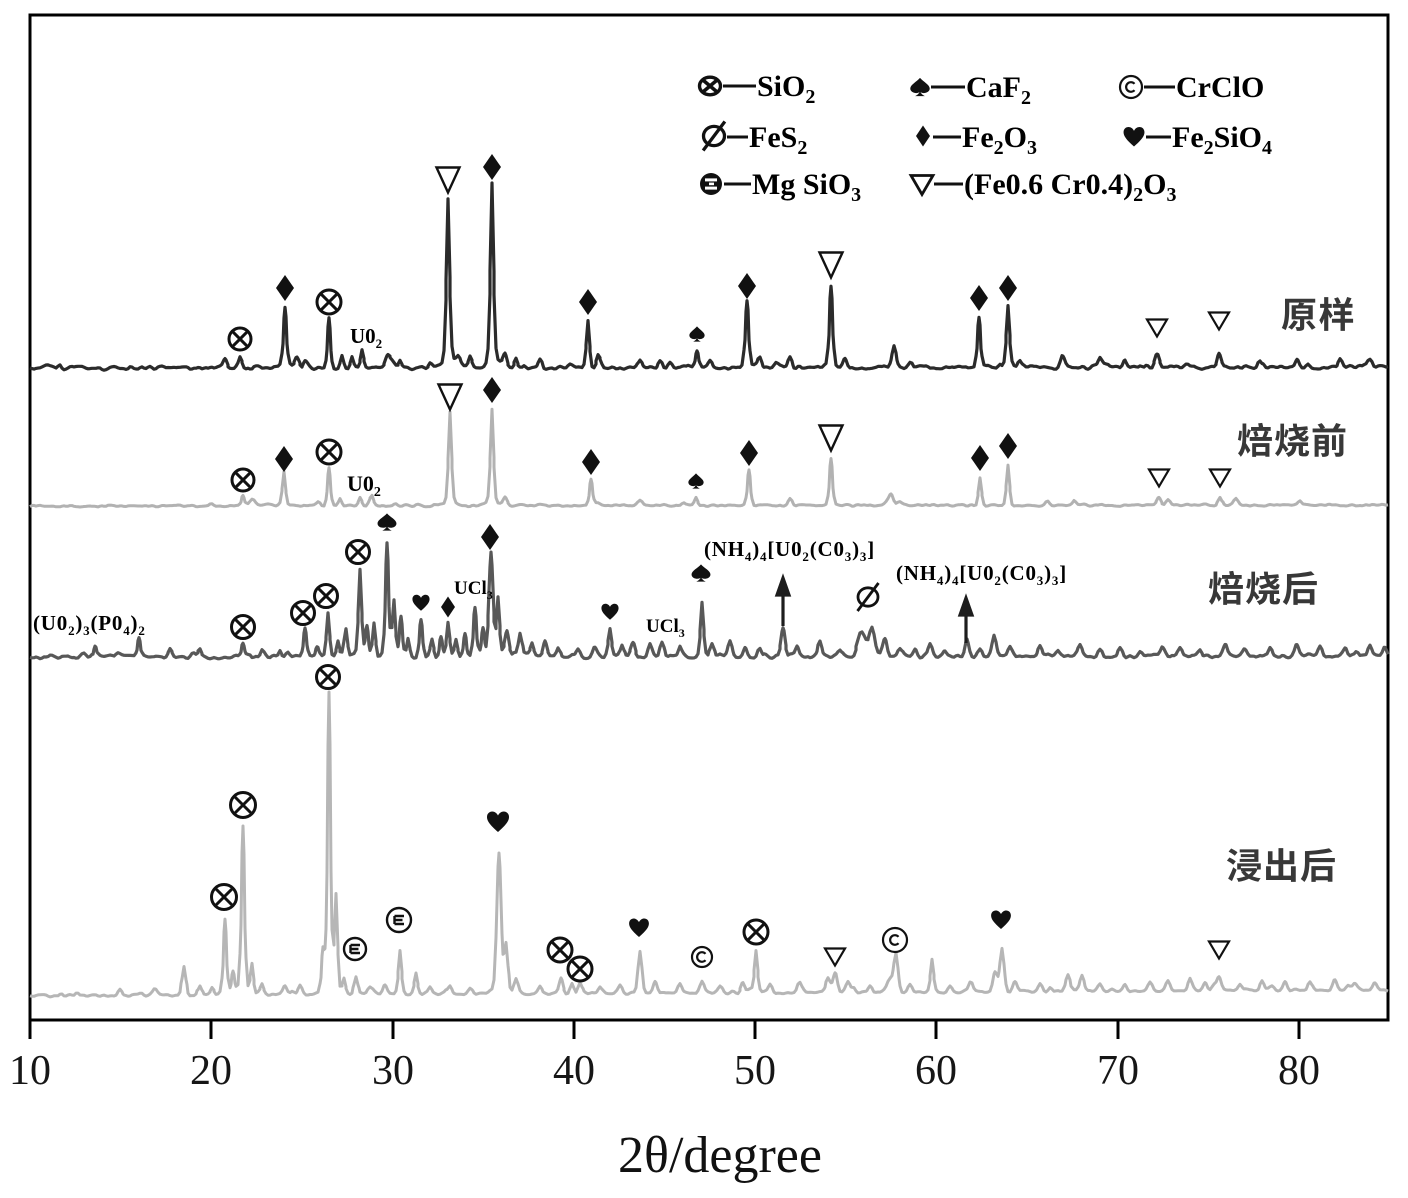 The image size is (1408, 1198). I want to click on svg-text: 20, so click(211, 1071).